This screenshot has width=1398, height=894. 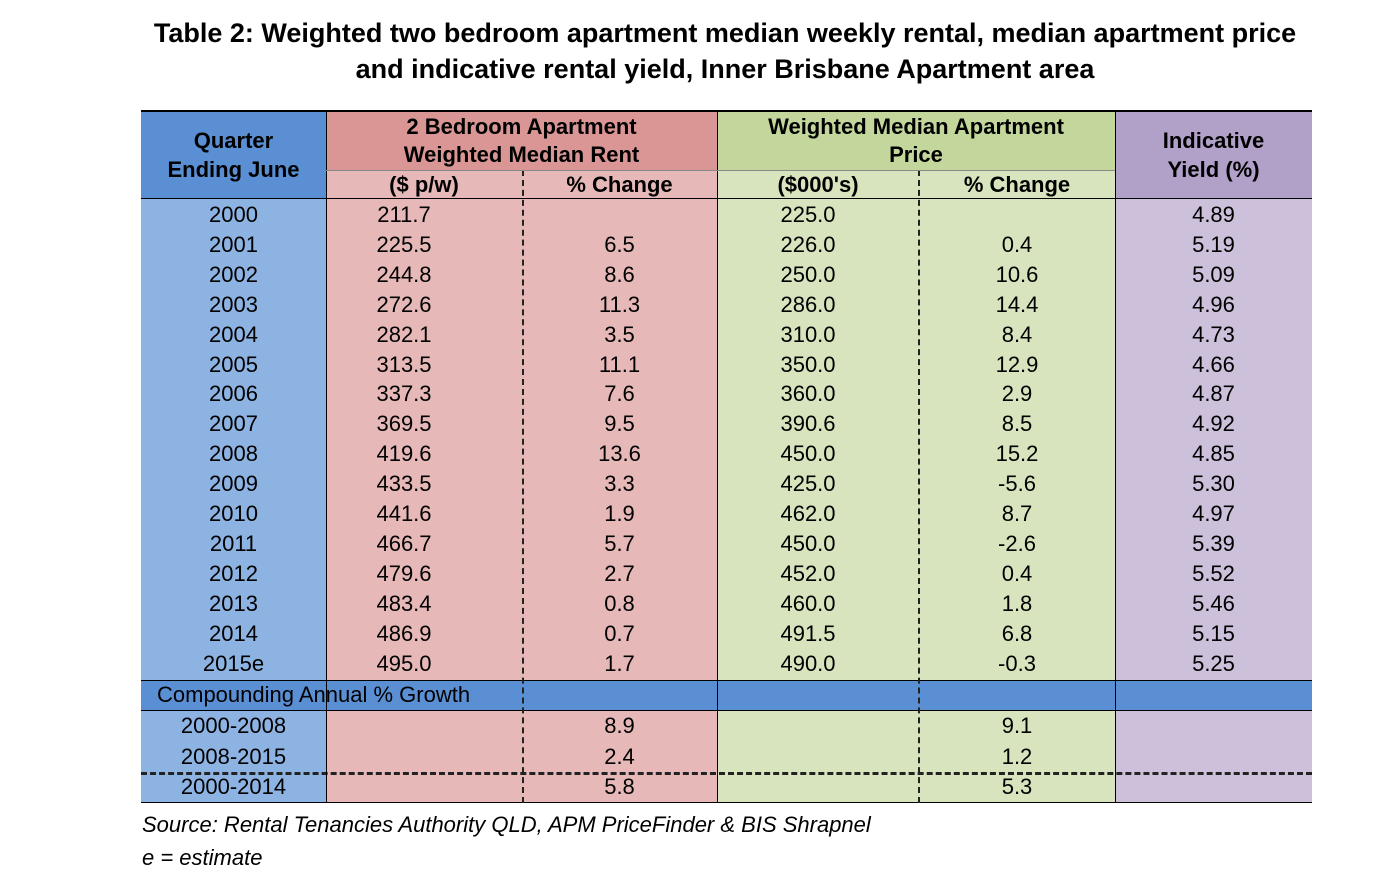 What do you see at coordinates (521, 140) in the screenshot?
I see `rent-header-cell` at bounding box center [521, 140].